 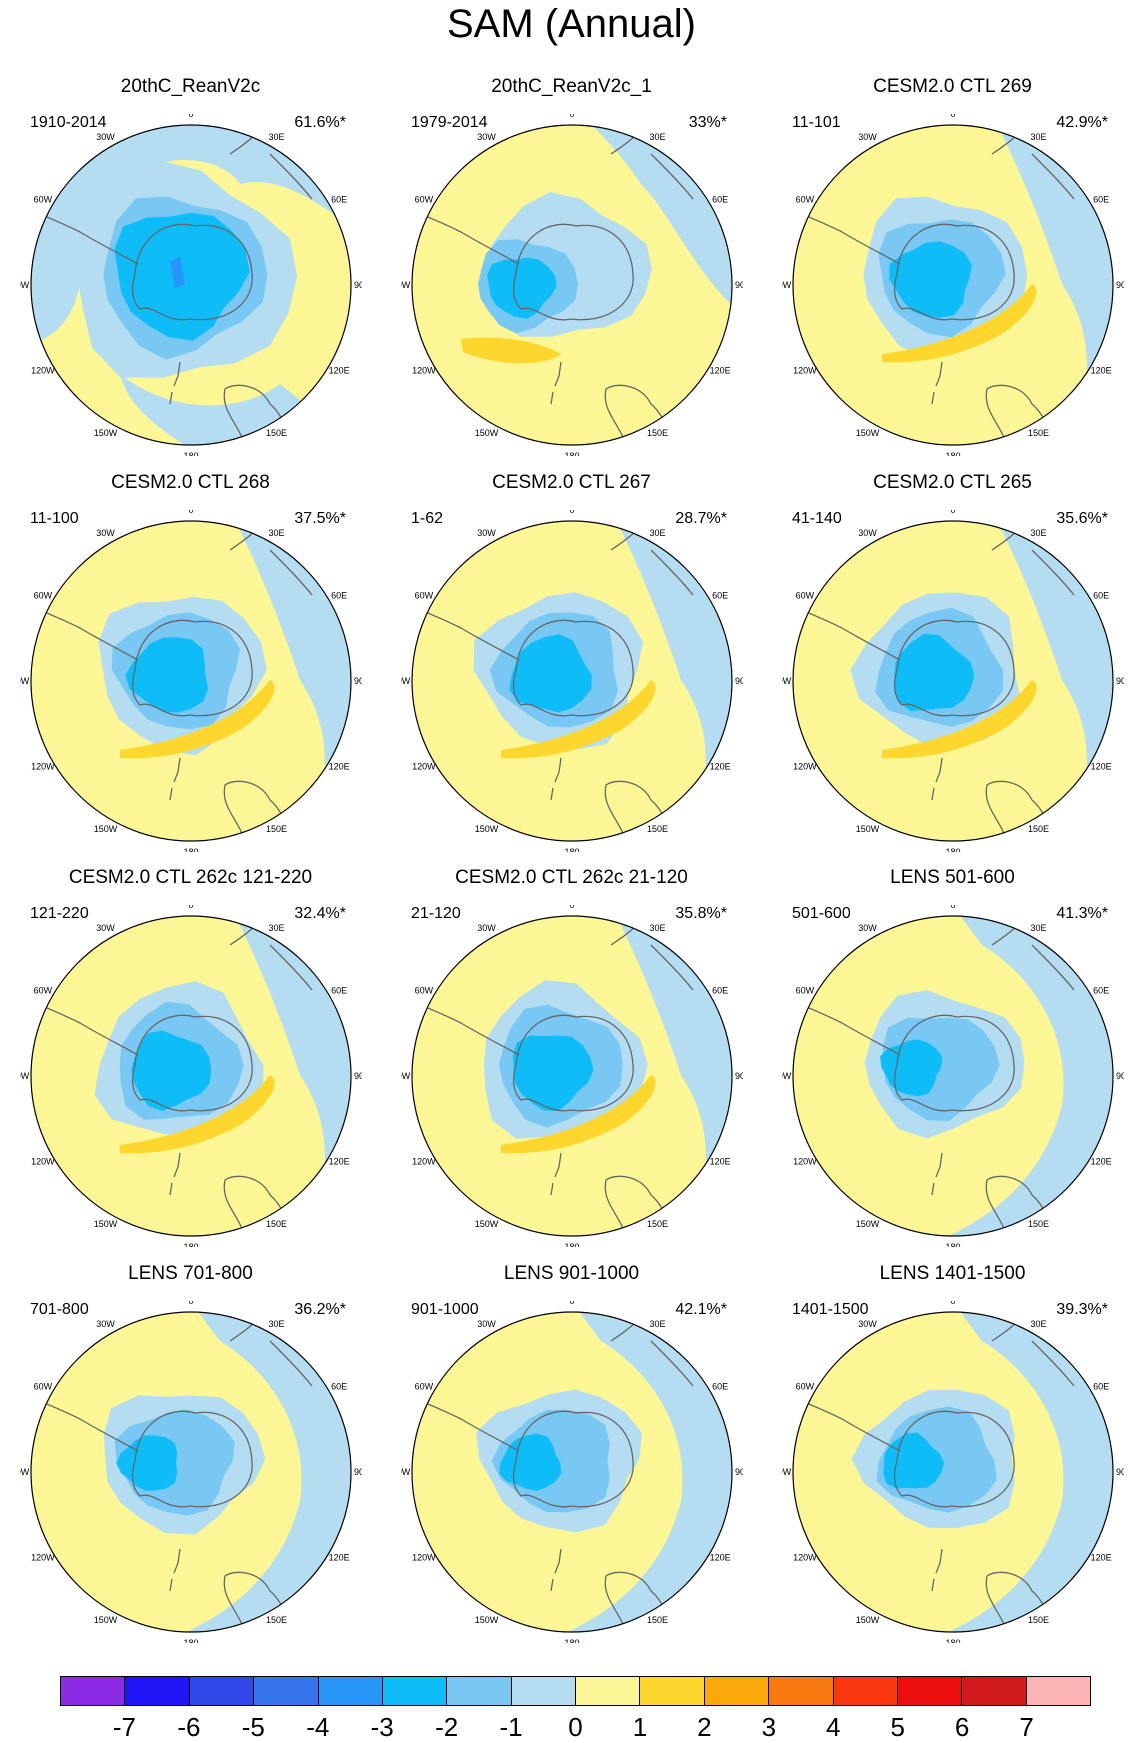 What do you see at coordinates (575, 1727) in the screenshot?
I see `colorbar-tick-label: 0` at bounding box center [575, 1727].